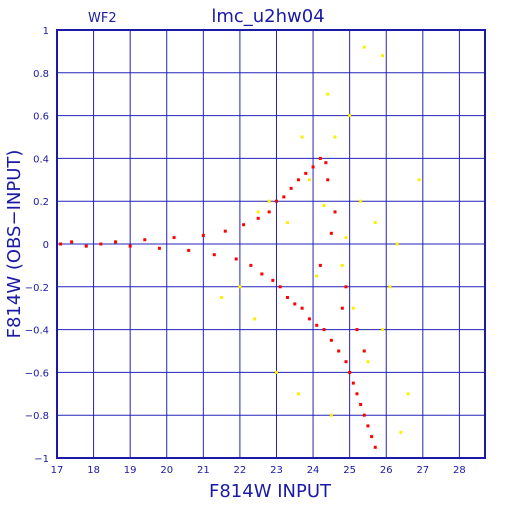  What do you see at coordinates (57, 470) in the screenshot?
I see `x-tick-label: 17` at bounding box center [57, 470].